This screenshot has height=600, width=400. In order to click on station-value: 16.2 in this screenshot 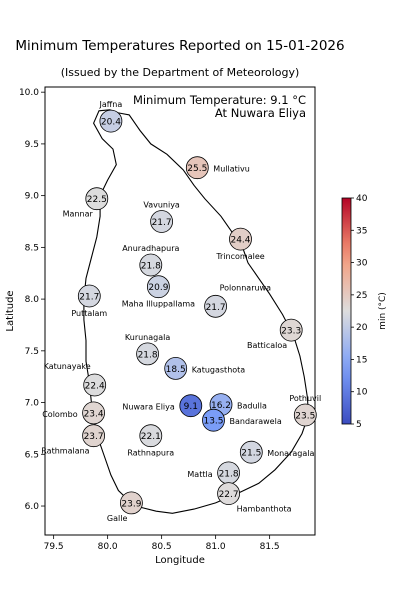, I will do `click(221, 406)`.